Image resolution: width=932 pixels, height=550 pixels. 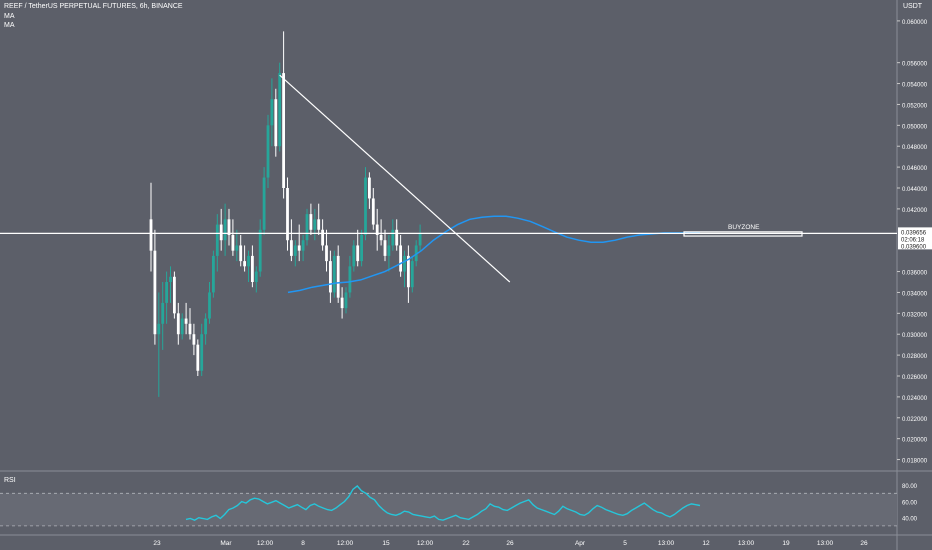 What do you see at coordinates (466, 543) in the screenshot?
I see `time-axis-label: 22` at bounding box center [466, 543].